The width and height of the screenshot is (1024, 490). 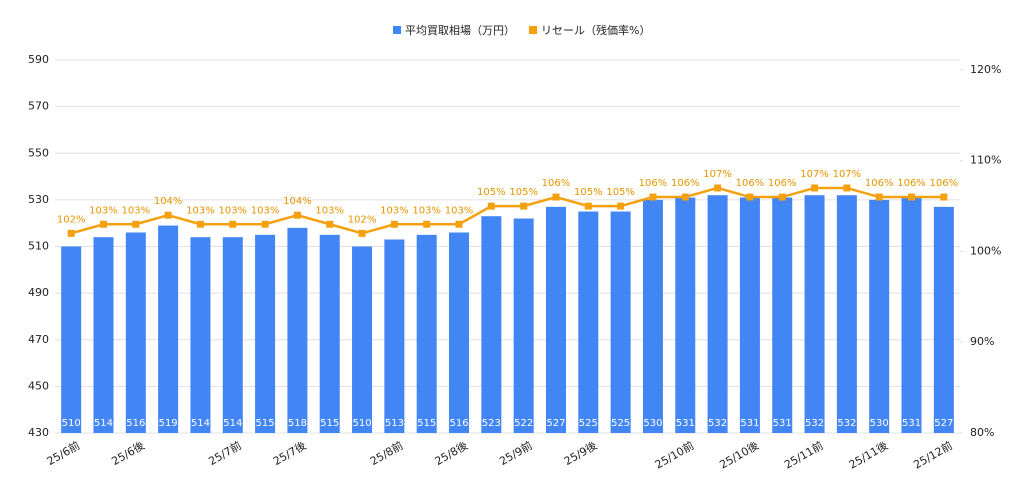 What do you see at coordinates (674, 454) in the screenshot?
I see `x-tick-label: 25/10前` at bounding box center [674, 454].